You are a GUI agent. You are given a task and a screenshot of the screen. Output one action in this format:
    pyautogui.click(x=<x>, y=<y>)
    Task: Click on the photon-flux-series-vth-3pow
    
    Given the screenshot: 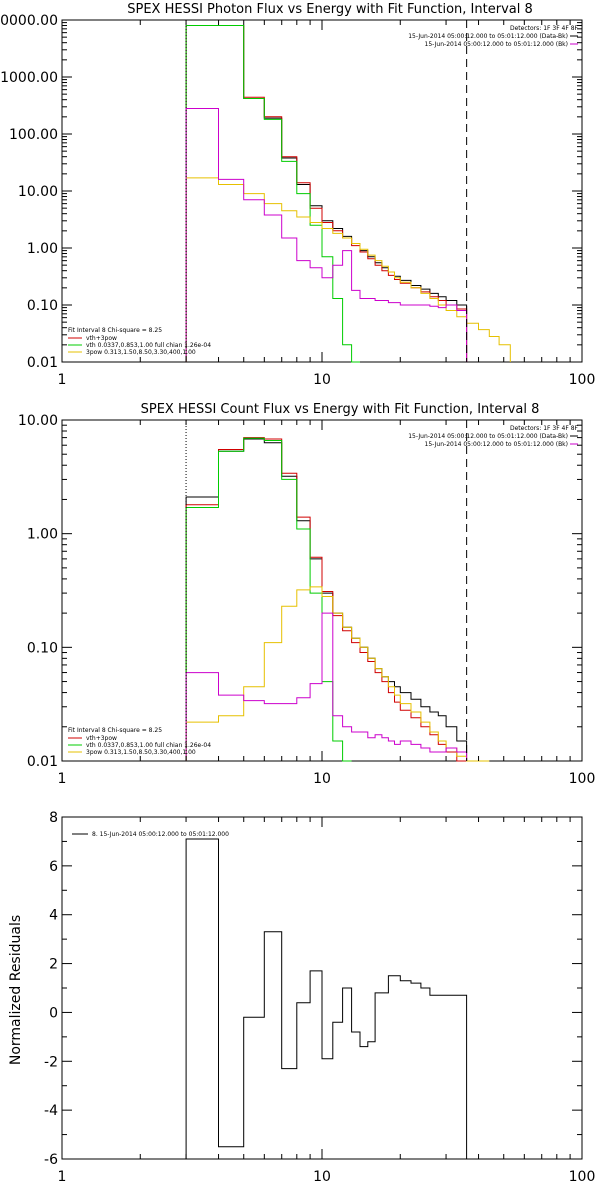 What is the action you would take?
    pyautogui.click(x=326, y=193)
    